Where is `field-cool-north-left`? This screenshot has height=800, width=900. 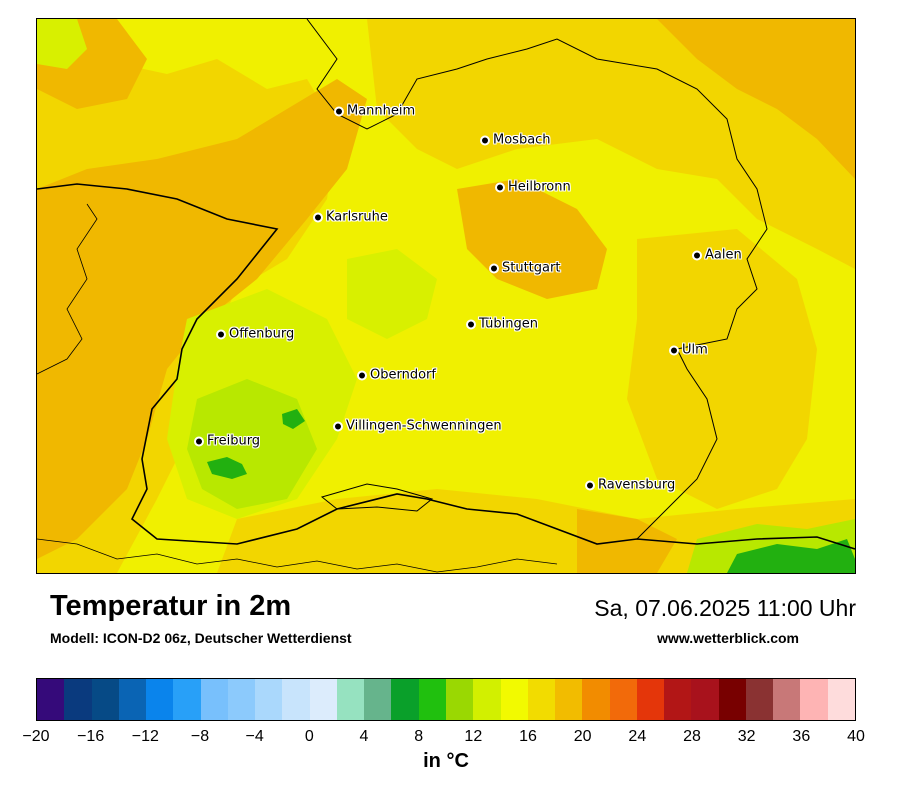 field-cool-north-left is located at coordinates (62, 44).